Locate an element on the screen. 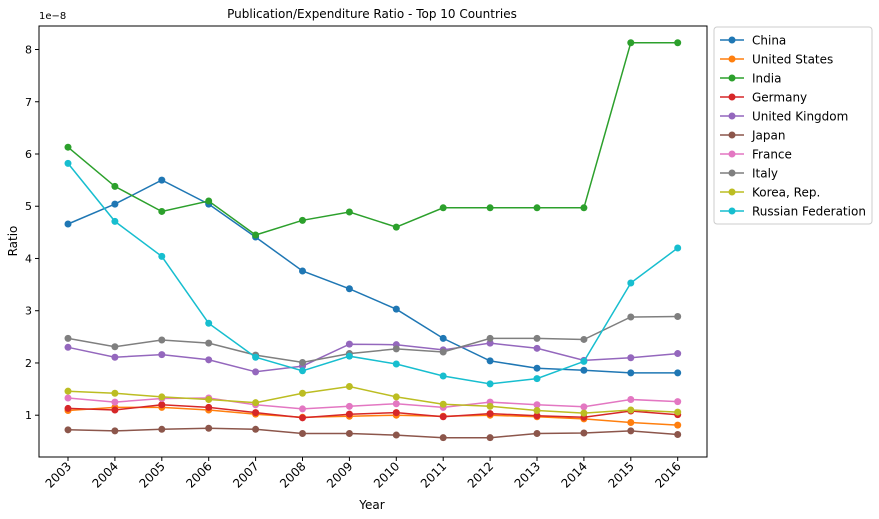 The width and height of the screenshot is (879, 519). legend-label: Korea, Rep. is located at coordinates (786, 193).